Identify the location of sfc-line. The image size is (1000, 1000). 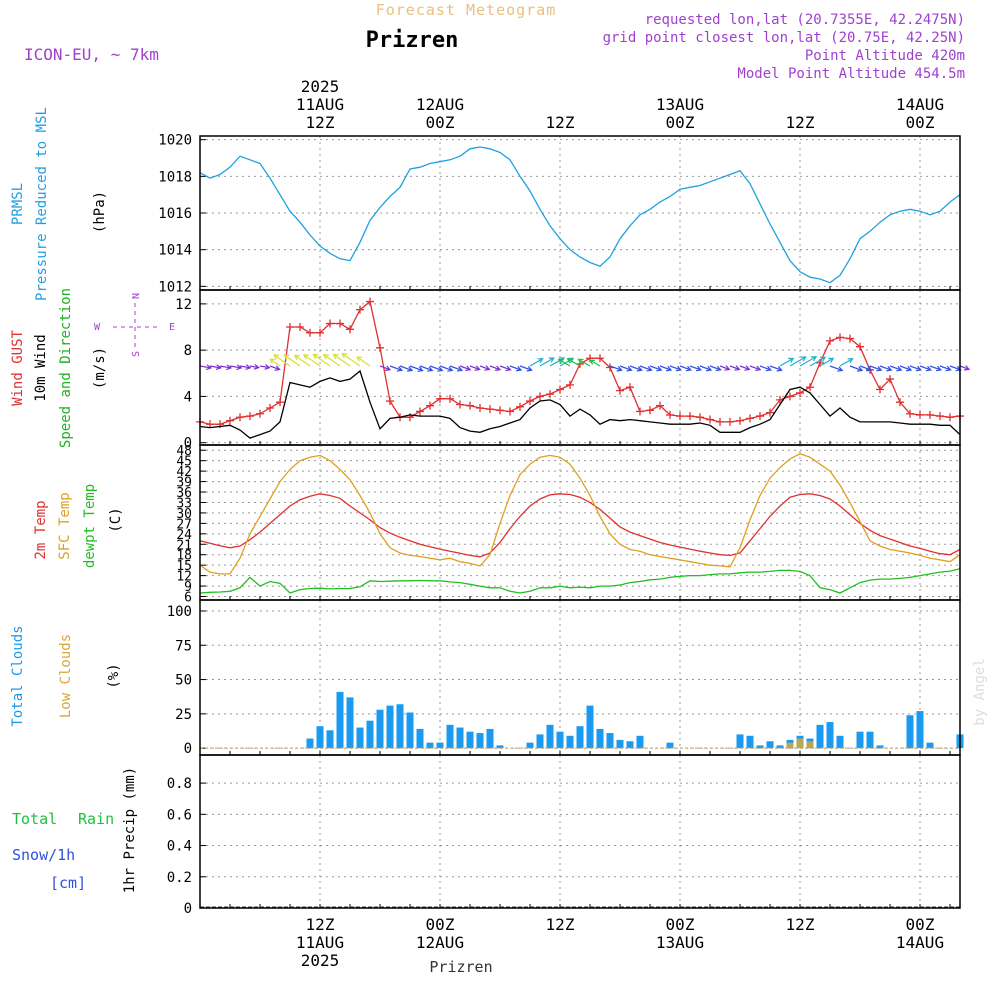
(580, 513).